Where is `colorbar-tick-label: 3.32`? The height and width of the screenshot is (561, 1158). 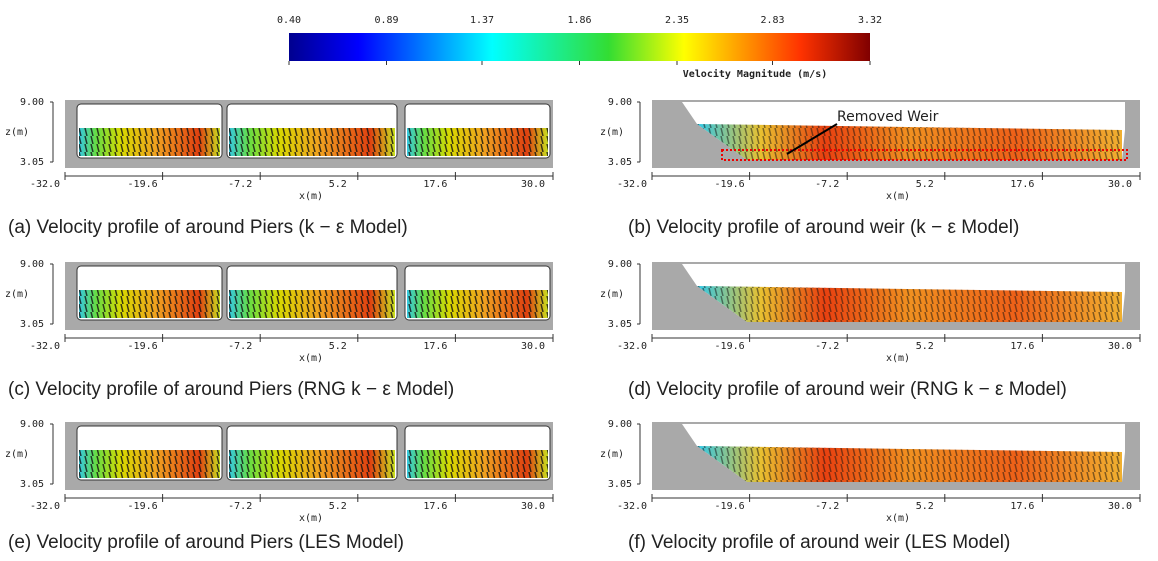 colorbar-tick-label: 3.32 is located at coordinates (870, 20).